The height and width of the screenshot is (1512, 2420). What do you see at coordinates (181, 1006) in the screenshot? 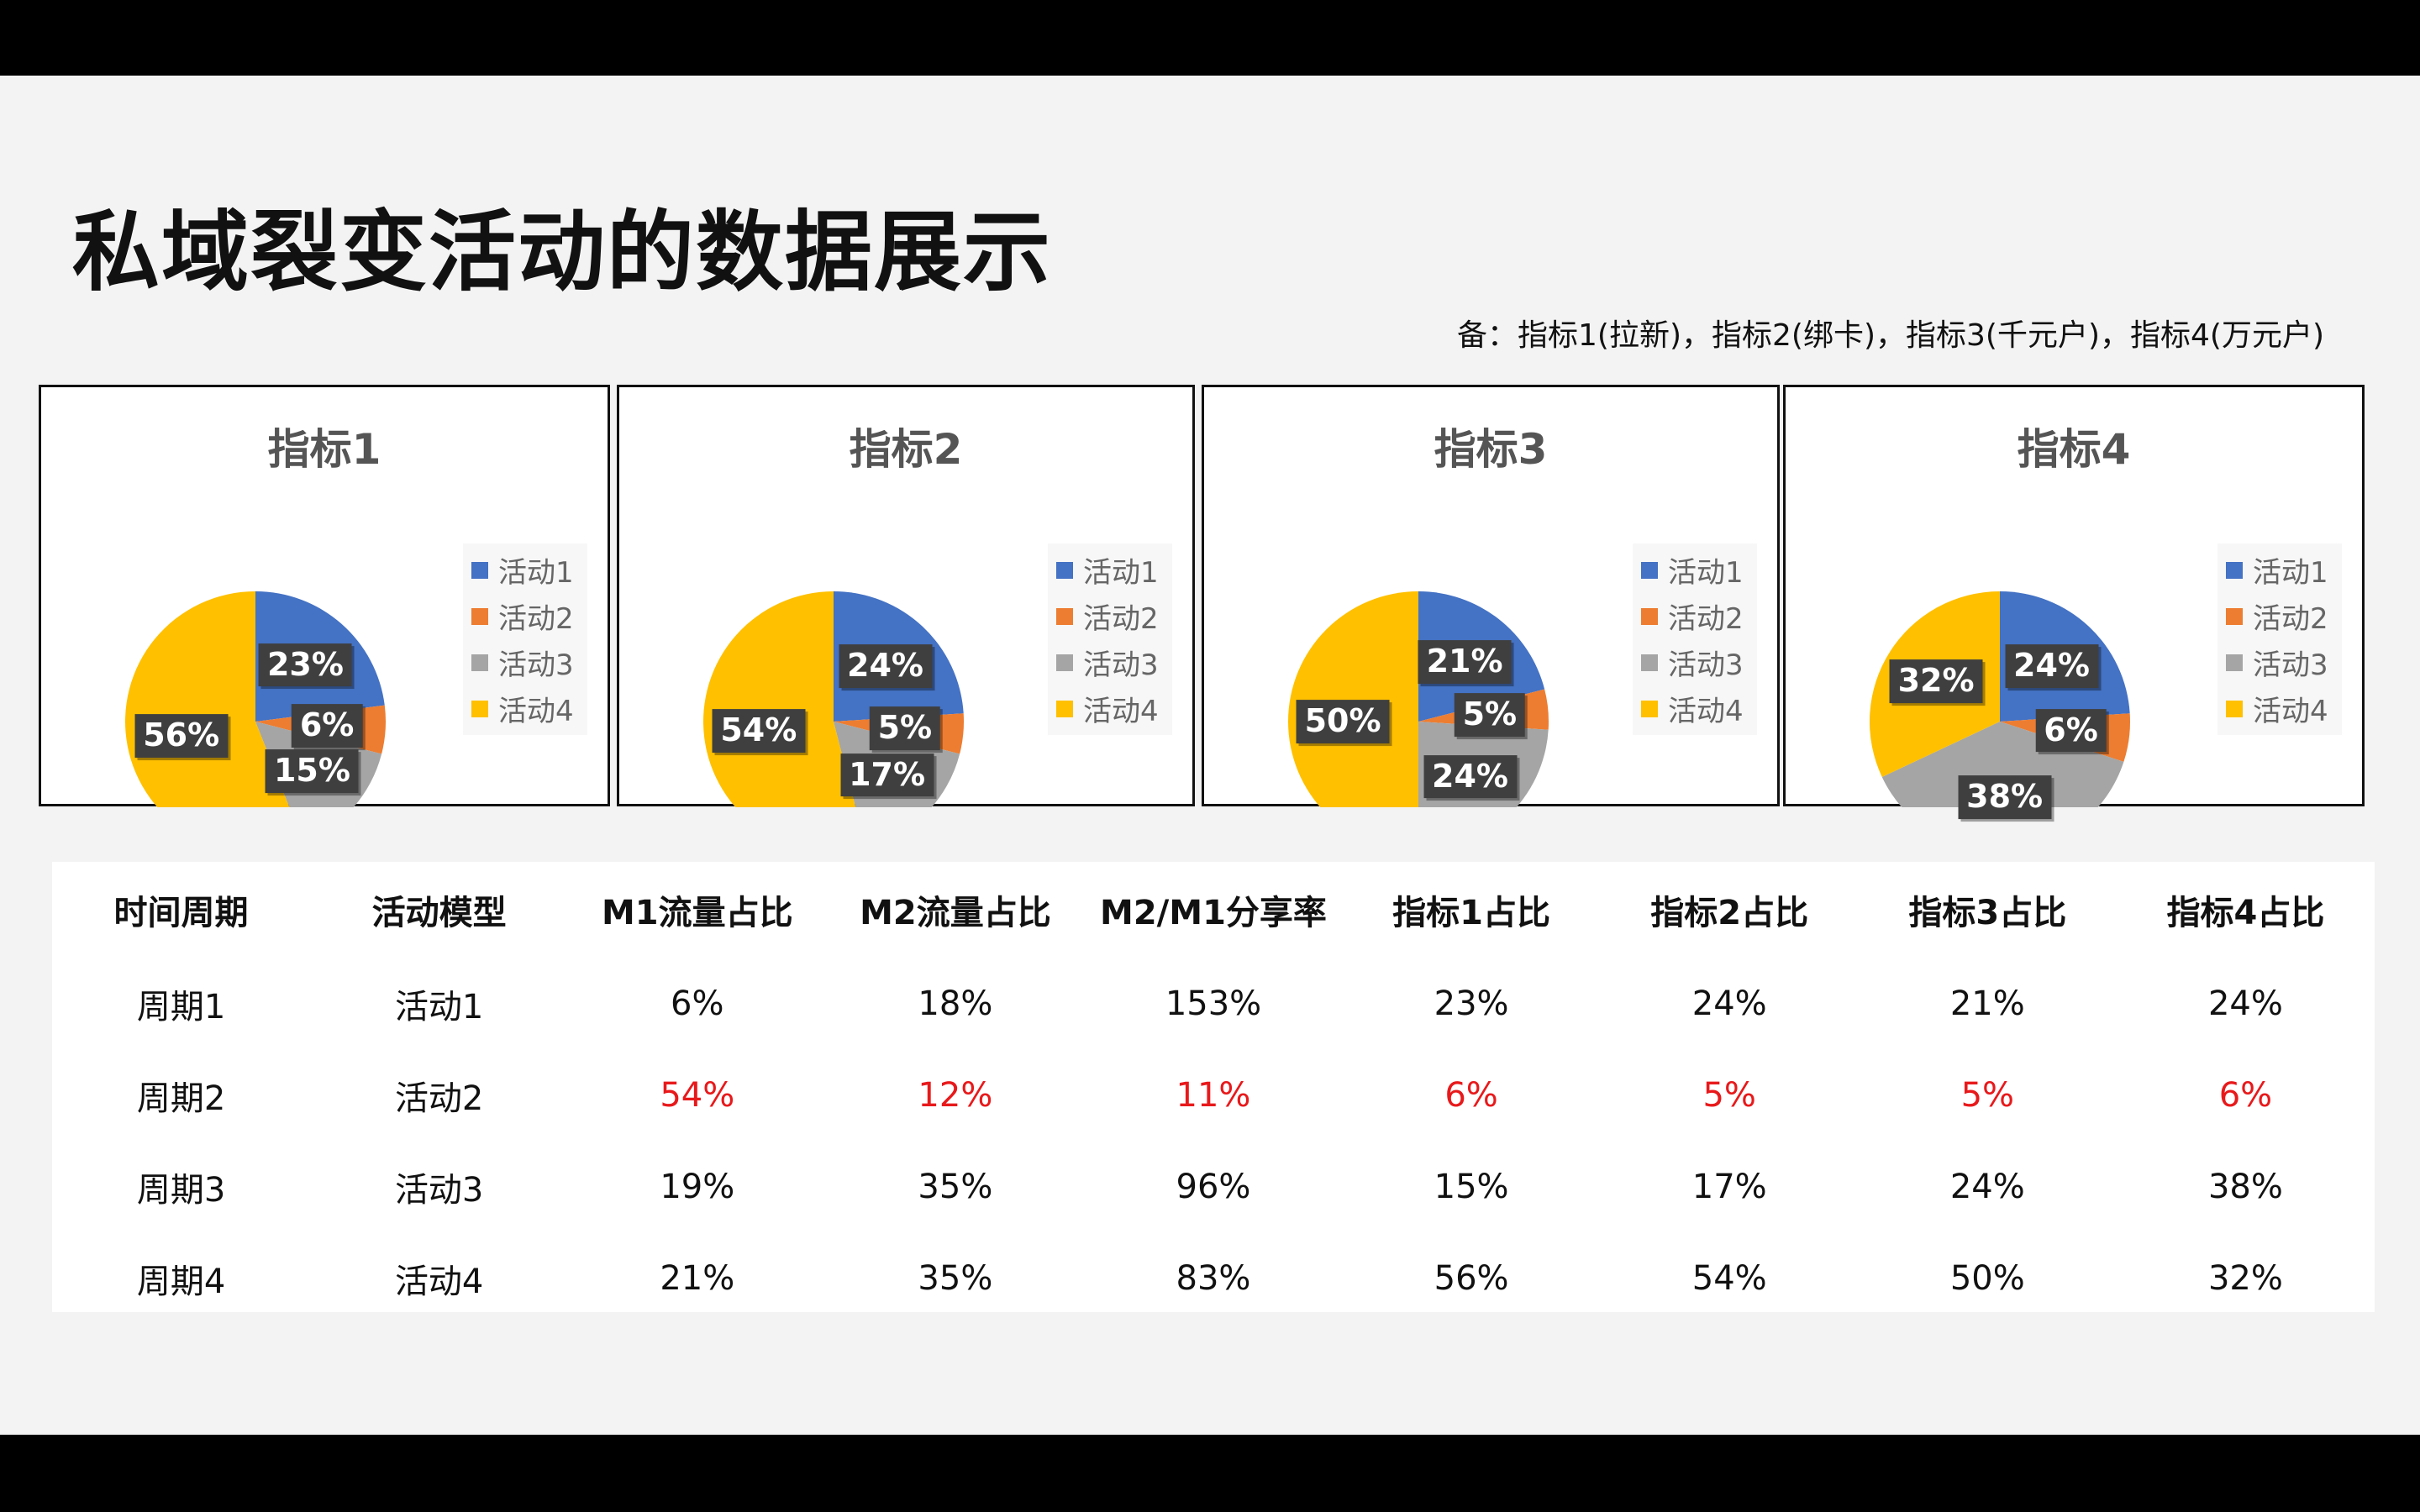
I see `table-cell: 周期1` at bounding box center [181, 1006].